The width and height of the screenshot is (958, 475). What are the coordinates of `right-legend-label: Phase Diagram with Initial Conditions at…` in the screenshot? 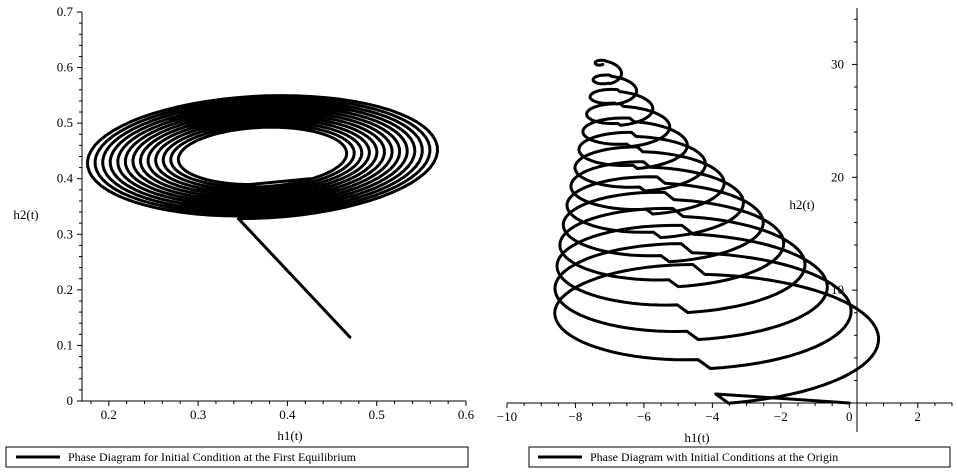 It's located at (714, 457).